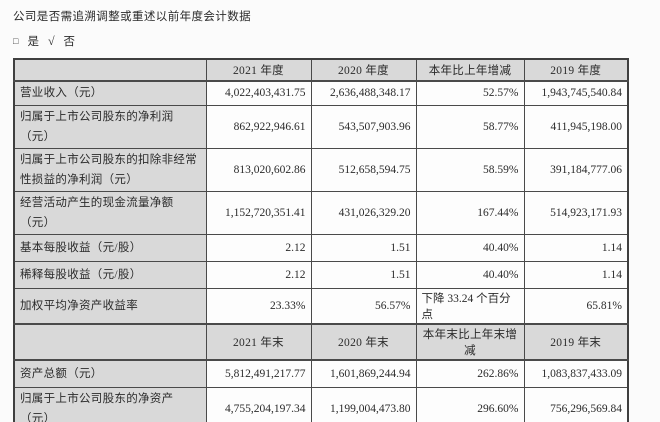  What do you see at coordinates (258, 70) in the screenshot?
I see `col-header-2021: 2021 年度` at bounding box center [258, 70].